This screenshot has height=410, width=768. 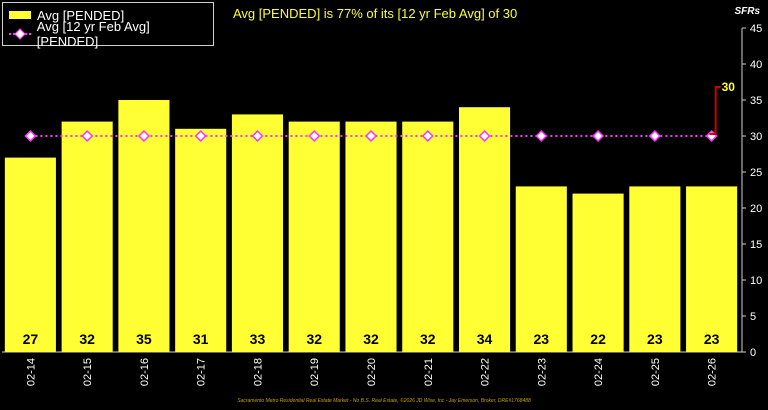 I want to click on y-tick-label: 0, so click(x=753, y=353).